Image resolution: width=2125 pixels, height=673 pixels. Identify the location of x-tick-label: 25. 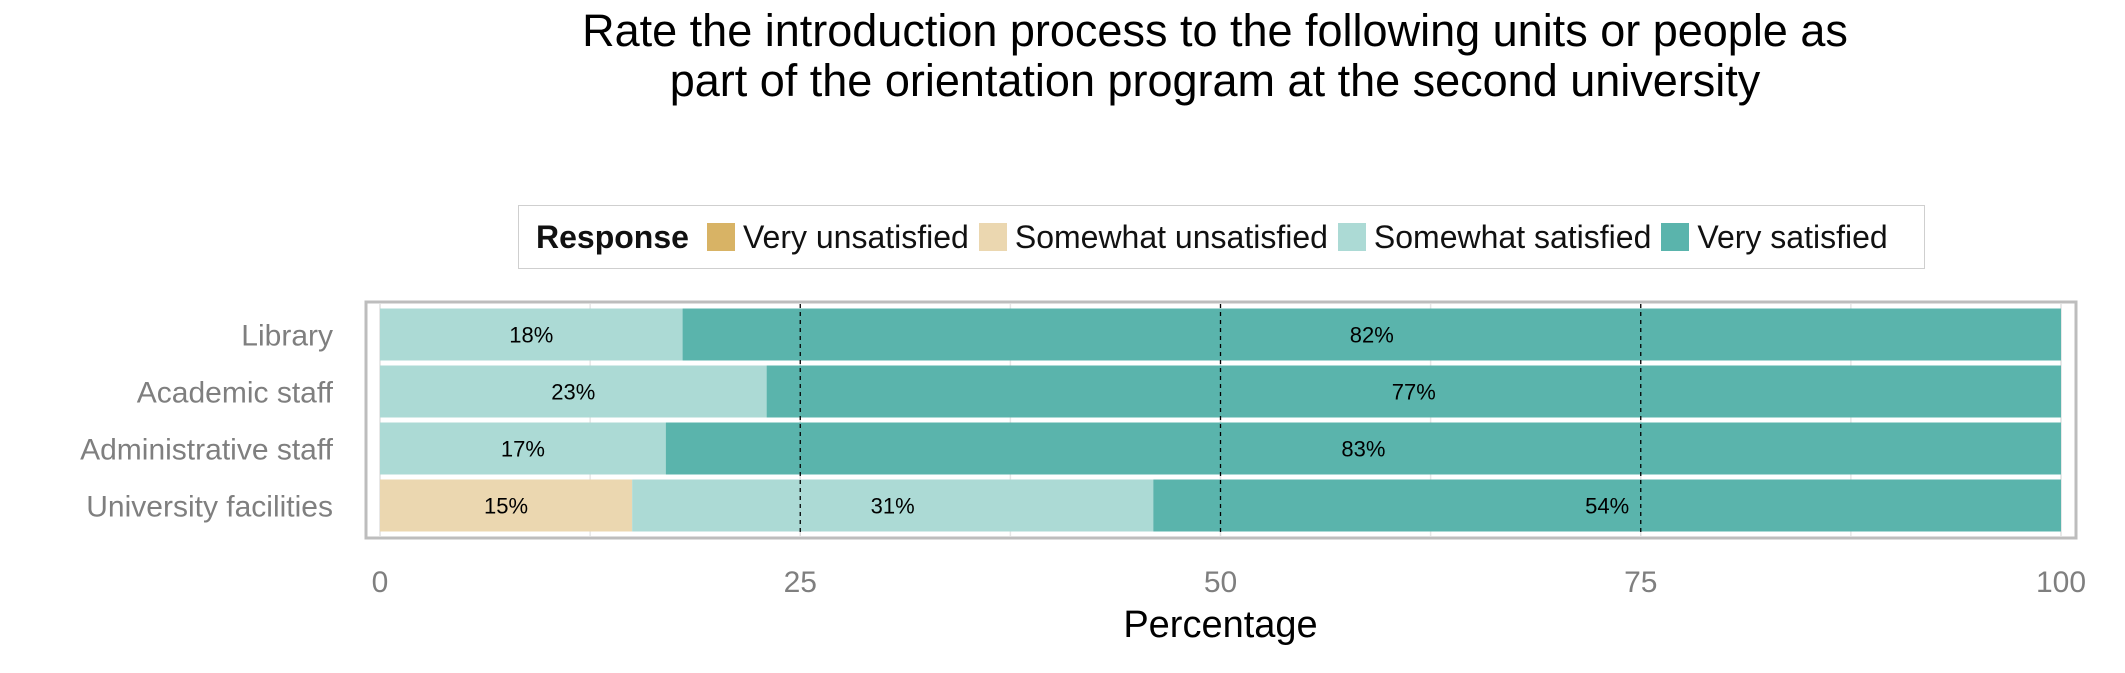
(800, 582).